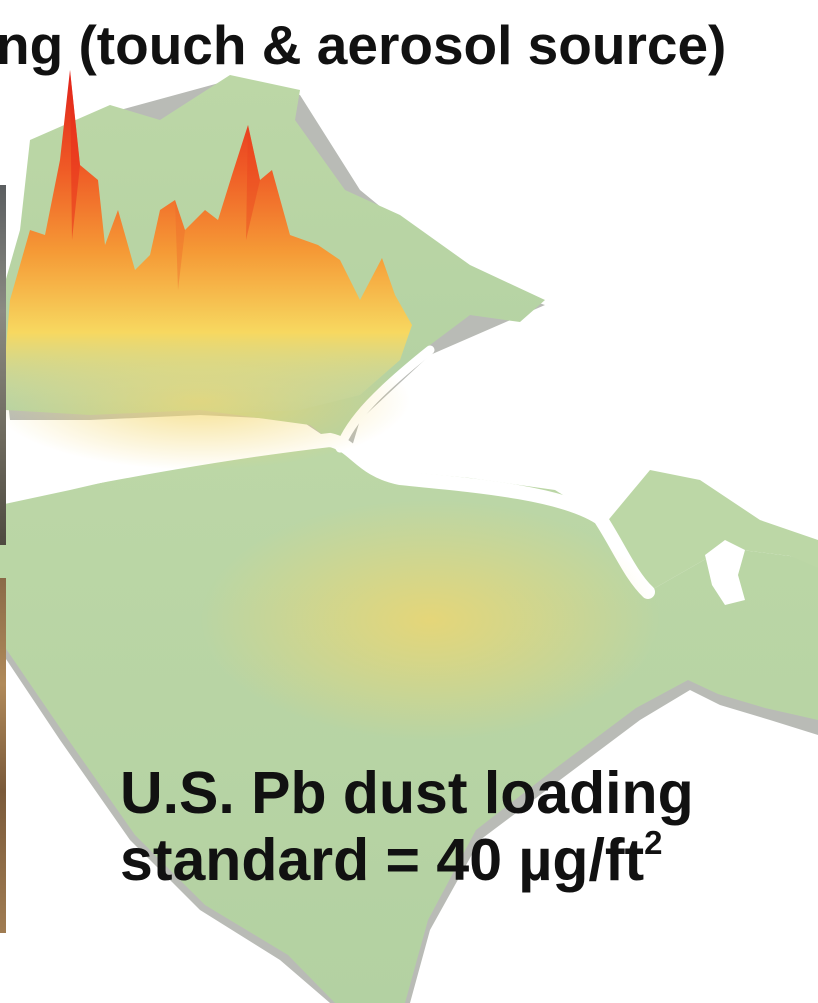 The height and width of the screenshot is (1003, 818). I want to click on photo-edge-bottom, so click(3, 755).